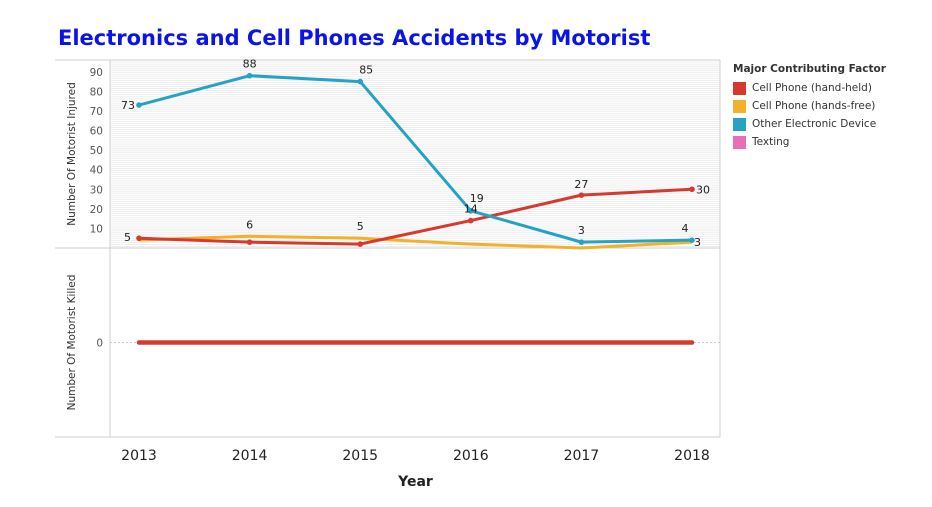 This screenshot has height=507, width=932. I want to click on data-label-cell-phone-hand-held: 14, so click(471, 209).